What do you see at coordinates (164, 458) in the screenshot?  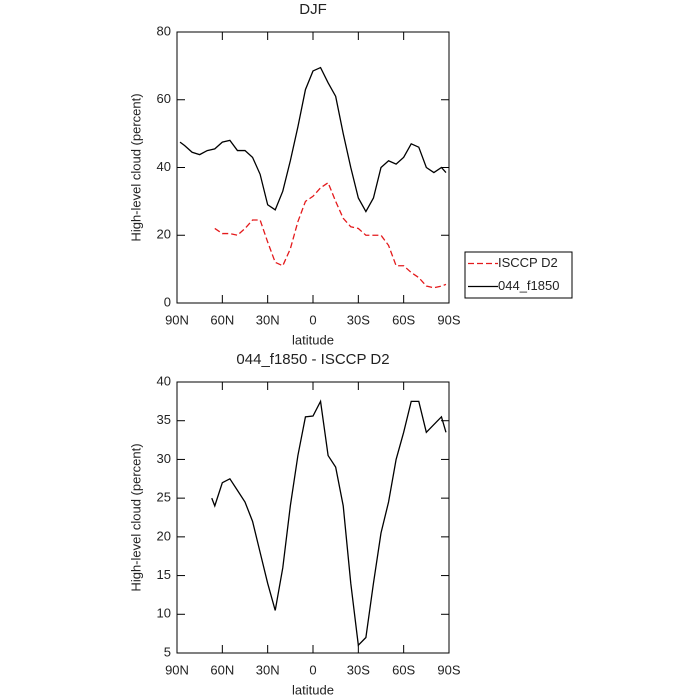 I see `y-tick-label: 30` at bounding box center [164, 458].